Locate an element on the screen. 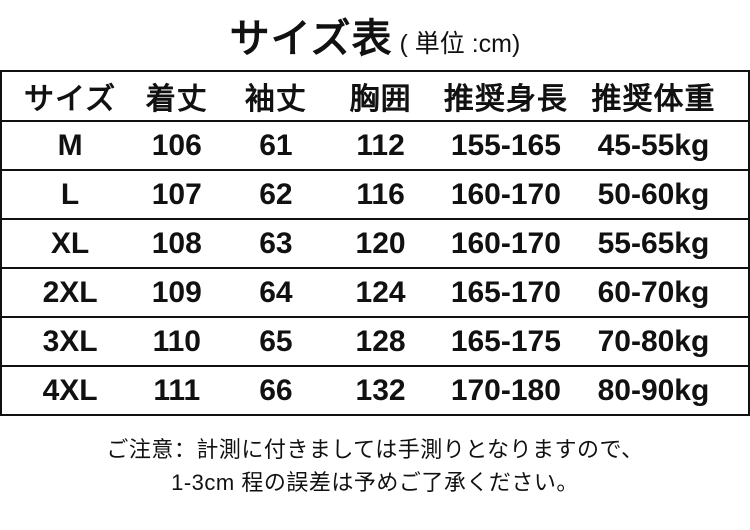 The height and width of the screenshot is (530, 750). page-title: サイズ表( 単位 :cm) is located at coordinates (375, 35).